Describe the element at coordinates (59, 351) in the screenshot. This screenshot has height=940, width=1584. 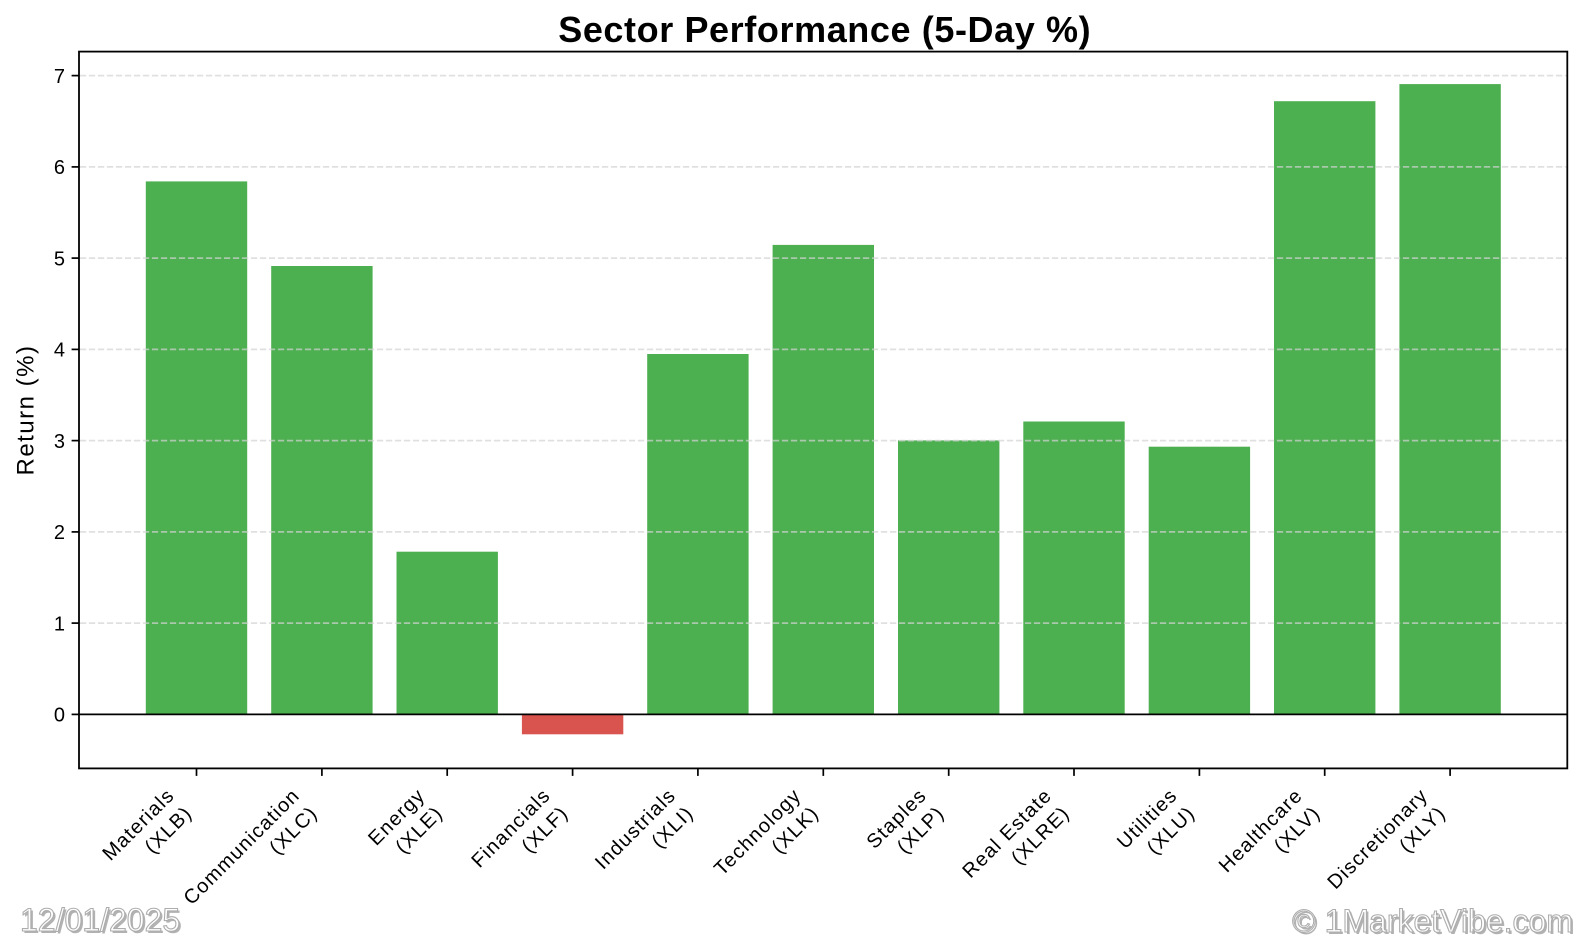
I see `svg-text: 4` at that location.